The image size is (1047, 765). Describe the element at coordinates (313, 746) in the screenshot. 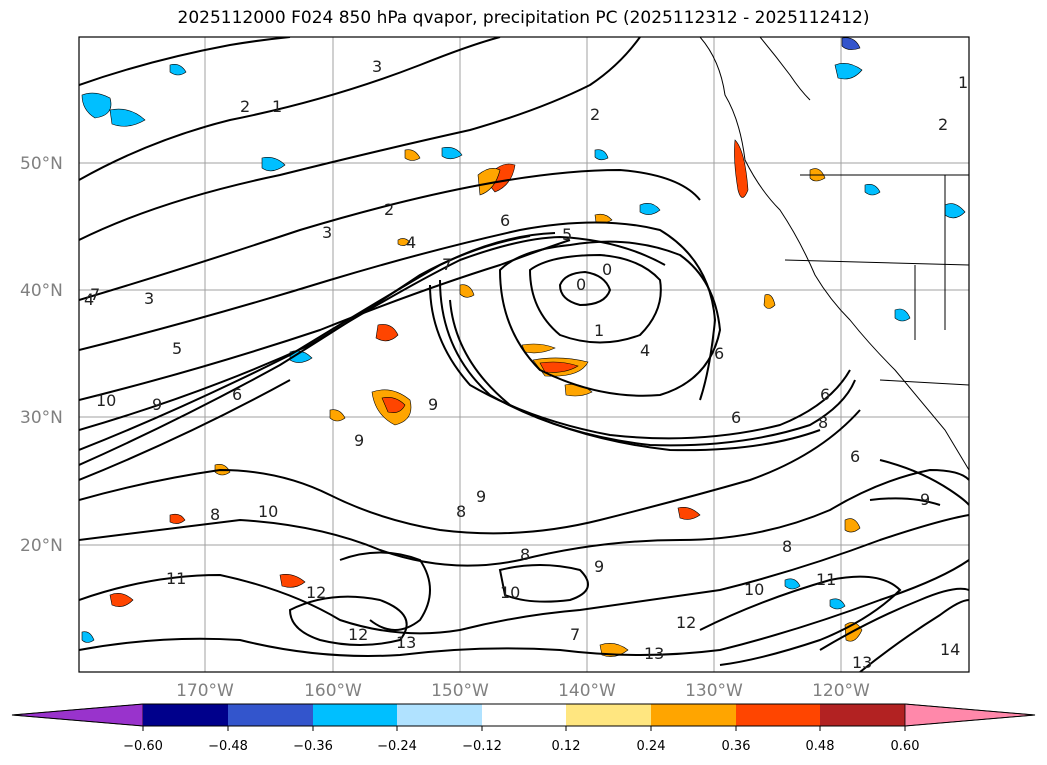

I see `colorbar-tick-label: −0.36` at that location.